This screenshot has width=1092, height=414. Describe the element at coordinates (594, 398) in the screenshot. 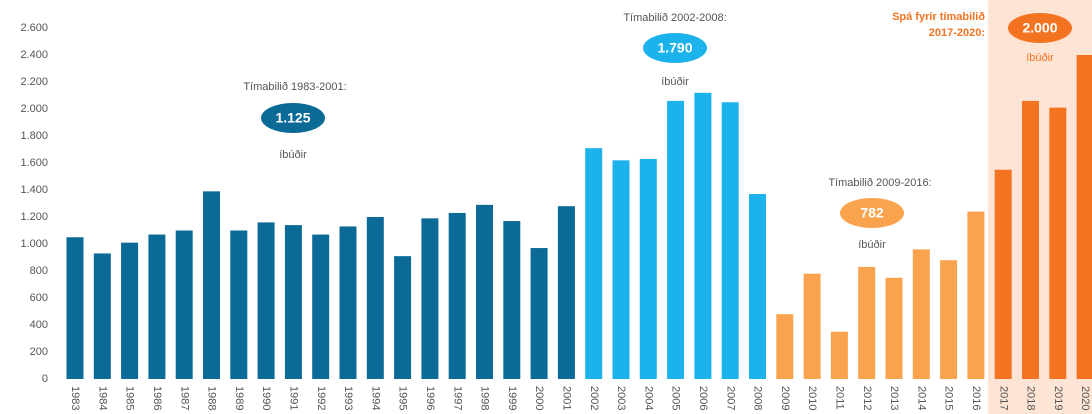

I see `x-tick-label: 2002` at that location.